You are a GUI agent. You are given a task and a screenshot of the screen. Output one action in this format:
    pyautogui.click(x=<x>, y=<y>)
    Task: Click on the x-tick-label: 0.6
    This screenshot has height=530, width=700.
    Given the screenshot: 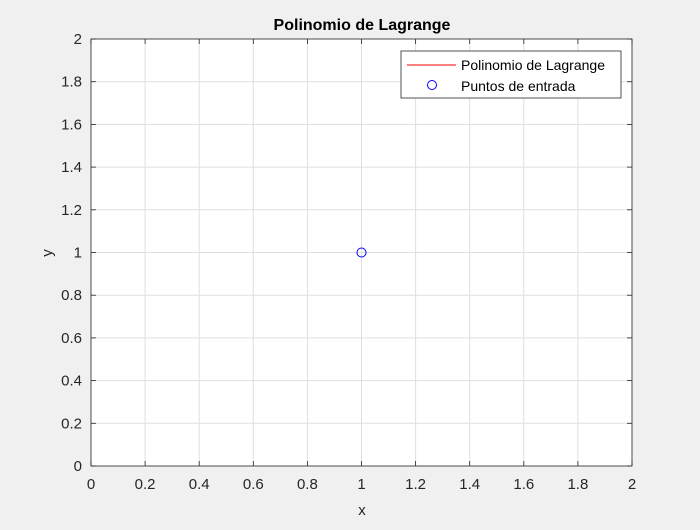 What is the action you would take?
    pyautogui.click(x=253, y=484)
    